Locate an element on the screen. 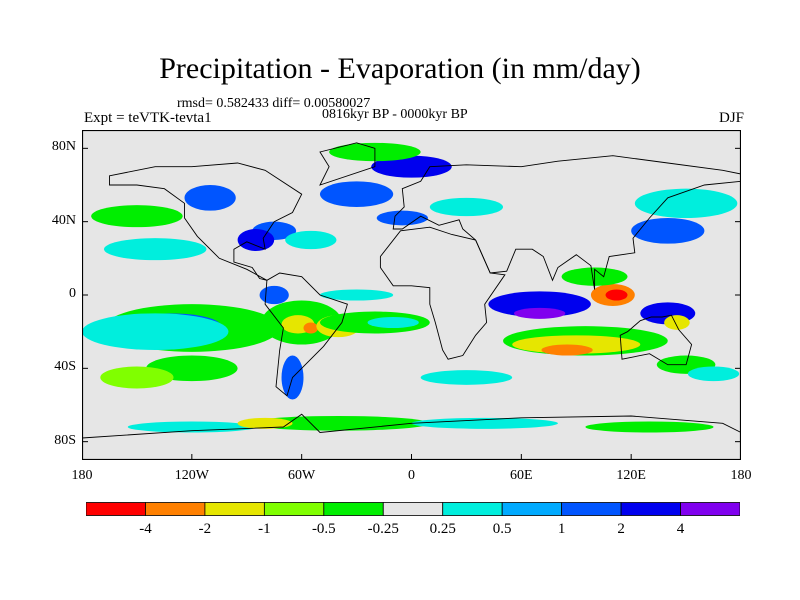  lon-label-1: 120W is located at coordinates (191, 475).